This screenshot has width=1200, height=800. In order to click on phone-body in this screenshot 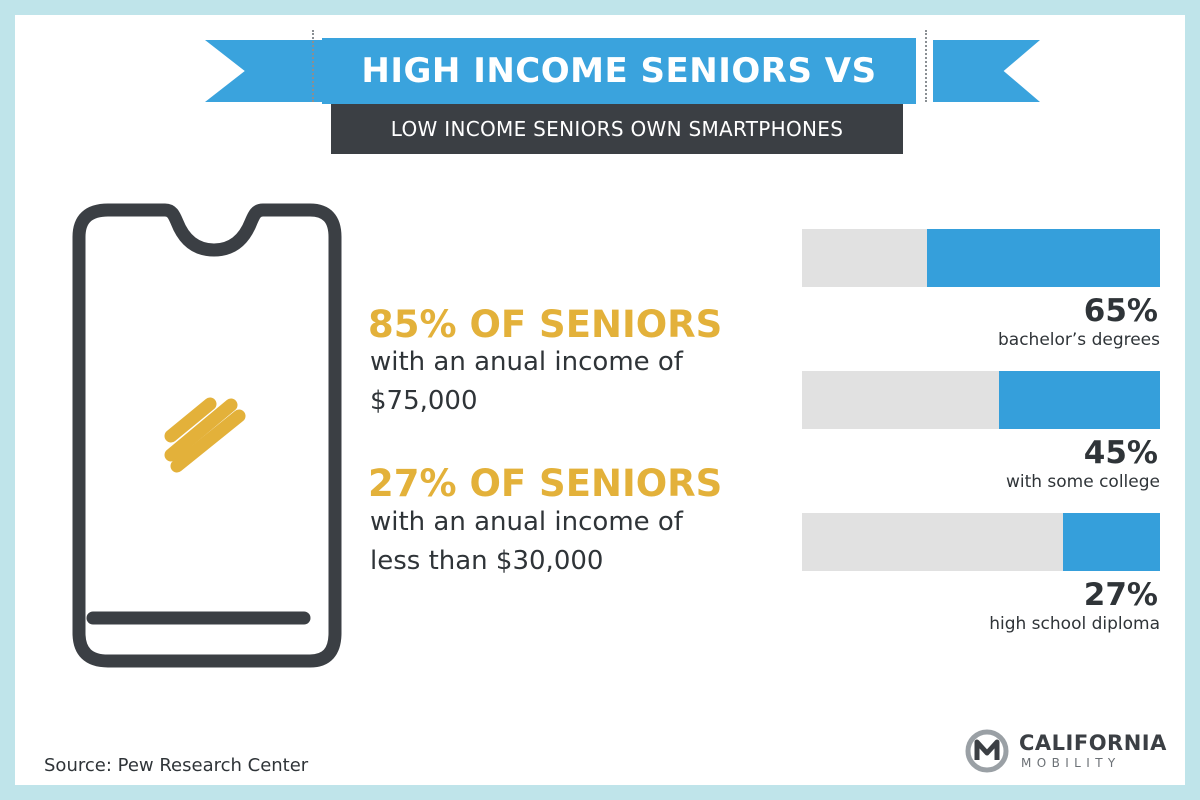, I will do `click(207, 435)`.